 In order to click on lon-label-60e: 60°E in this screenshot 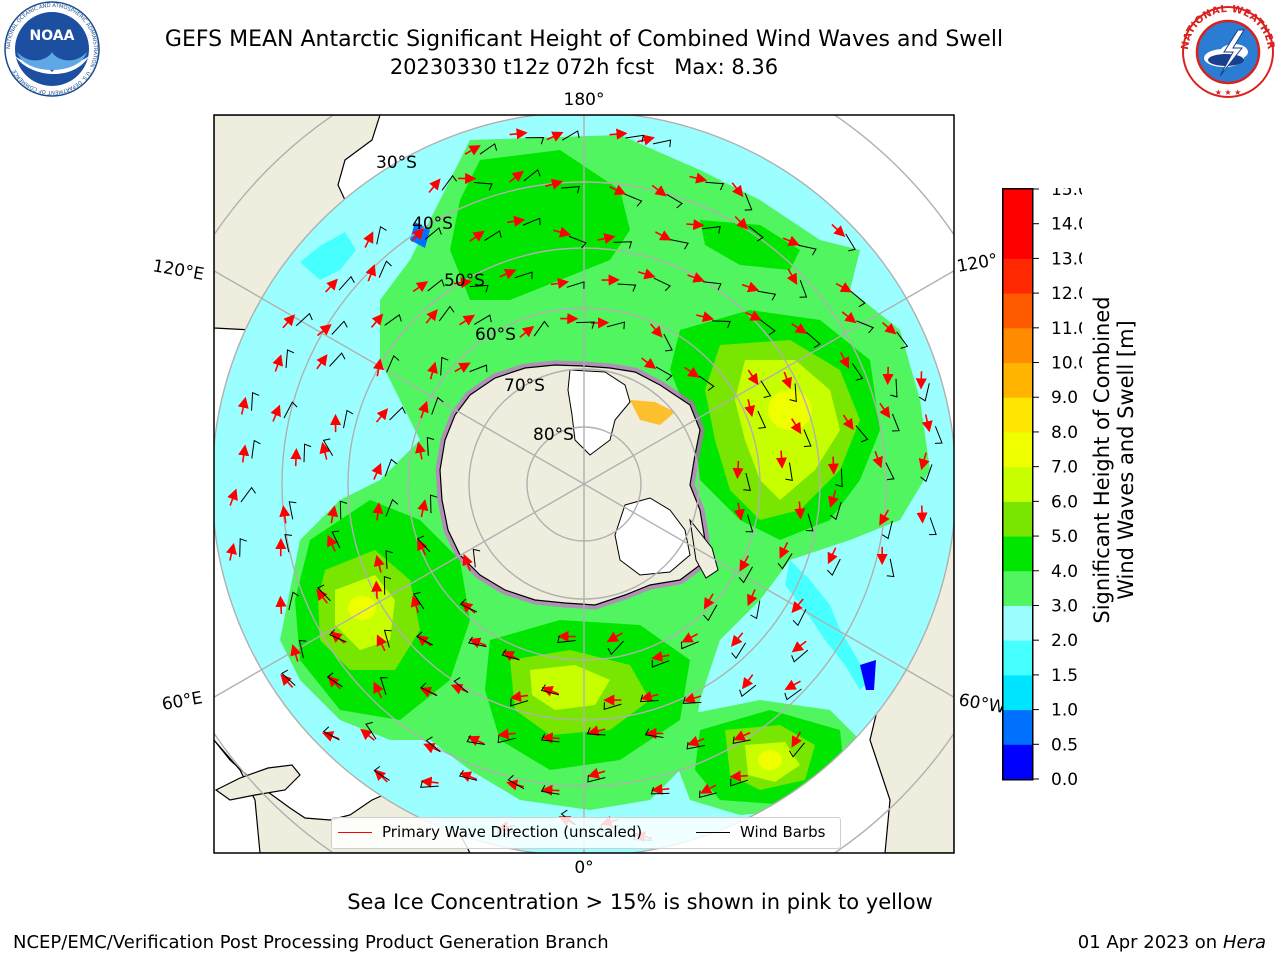, I will do `click(182, 701)`.